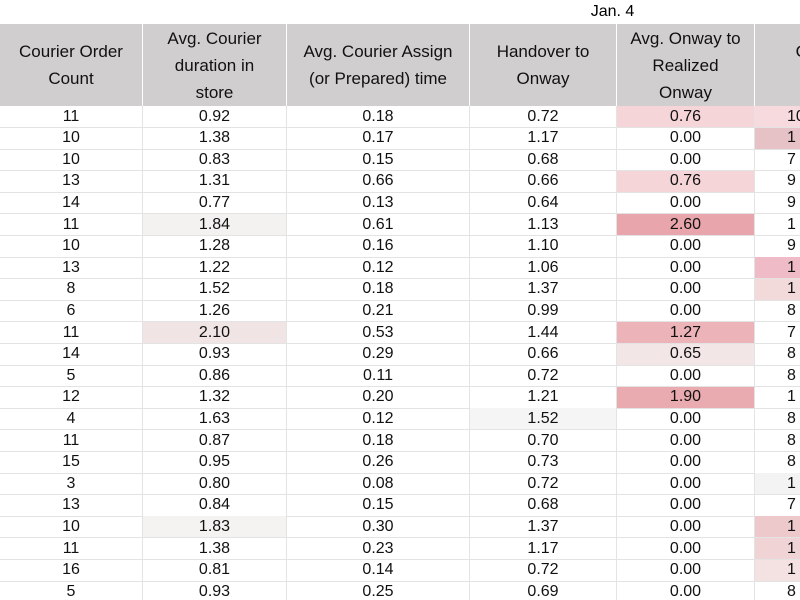  I want to click on table-cell: 0.20, so click(378, 397).